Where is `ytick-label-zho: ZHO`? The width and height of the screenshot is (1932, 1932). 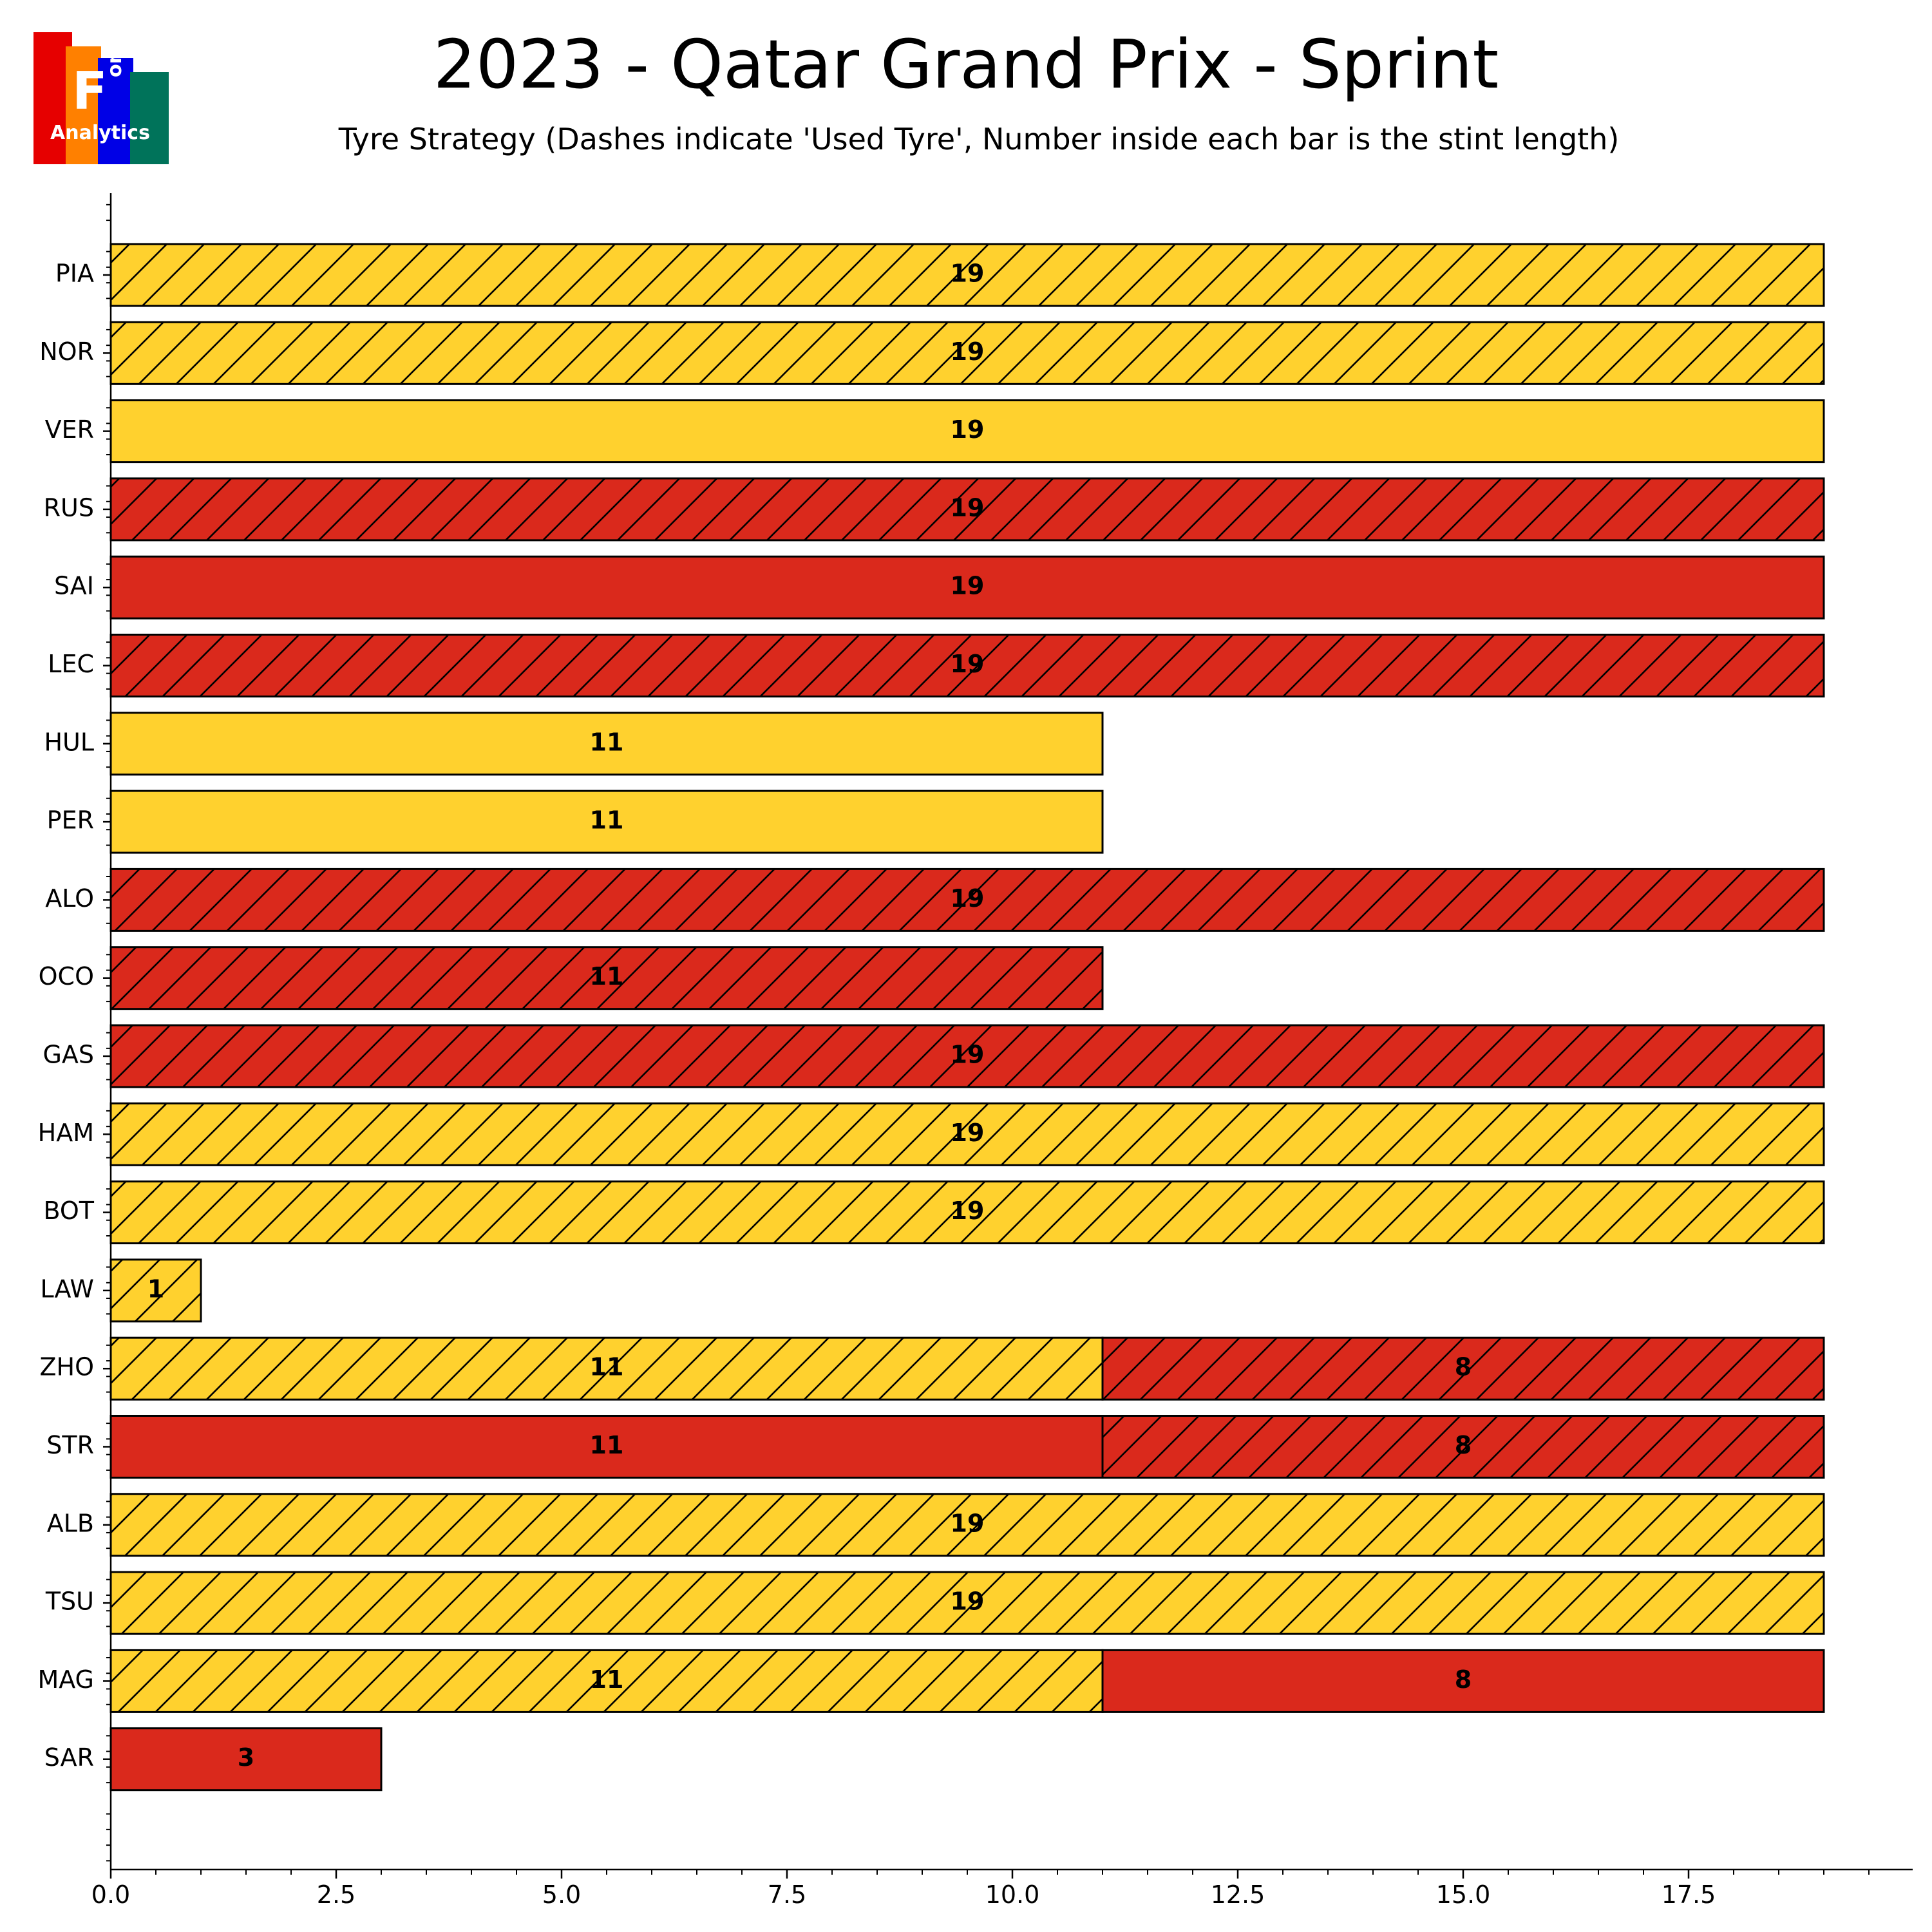
ytick-label-zho: ZHO is located at coordinates (66, 1367).